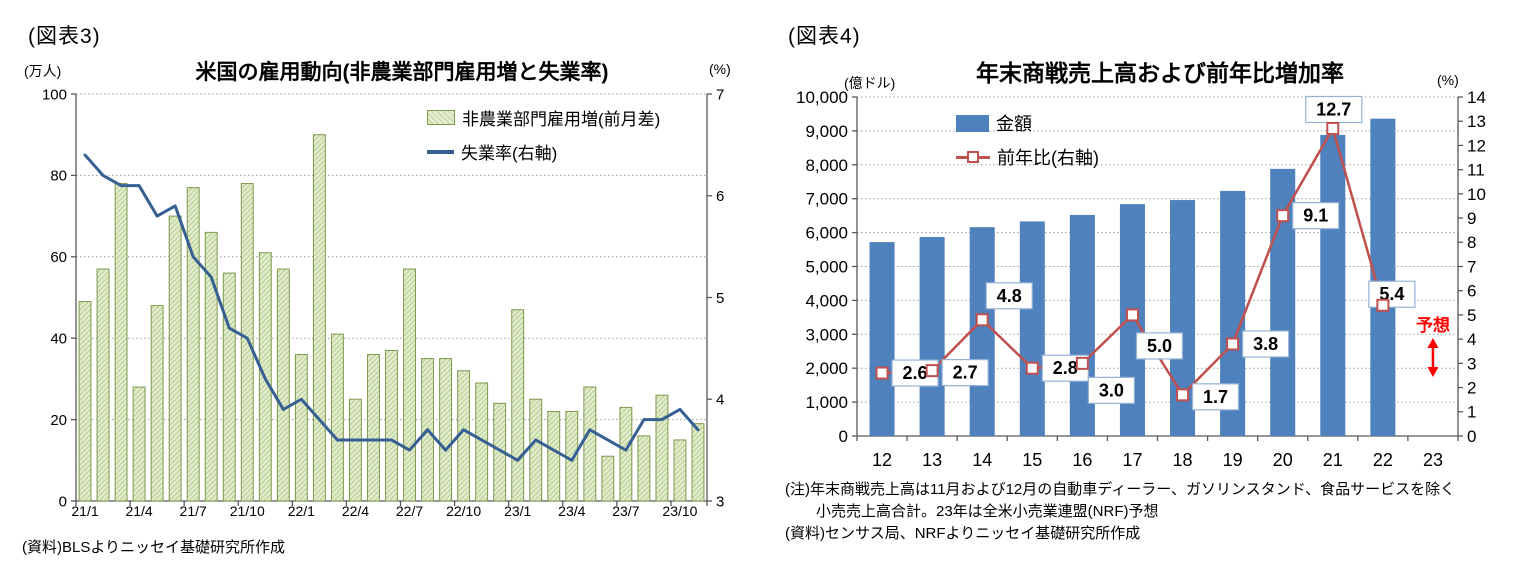 The width and height of the screenshot is (1531, 576). I want to click on figure3-title: 米国の雇用動向(非農業部門雇用増と失業率), so click(402, 72).